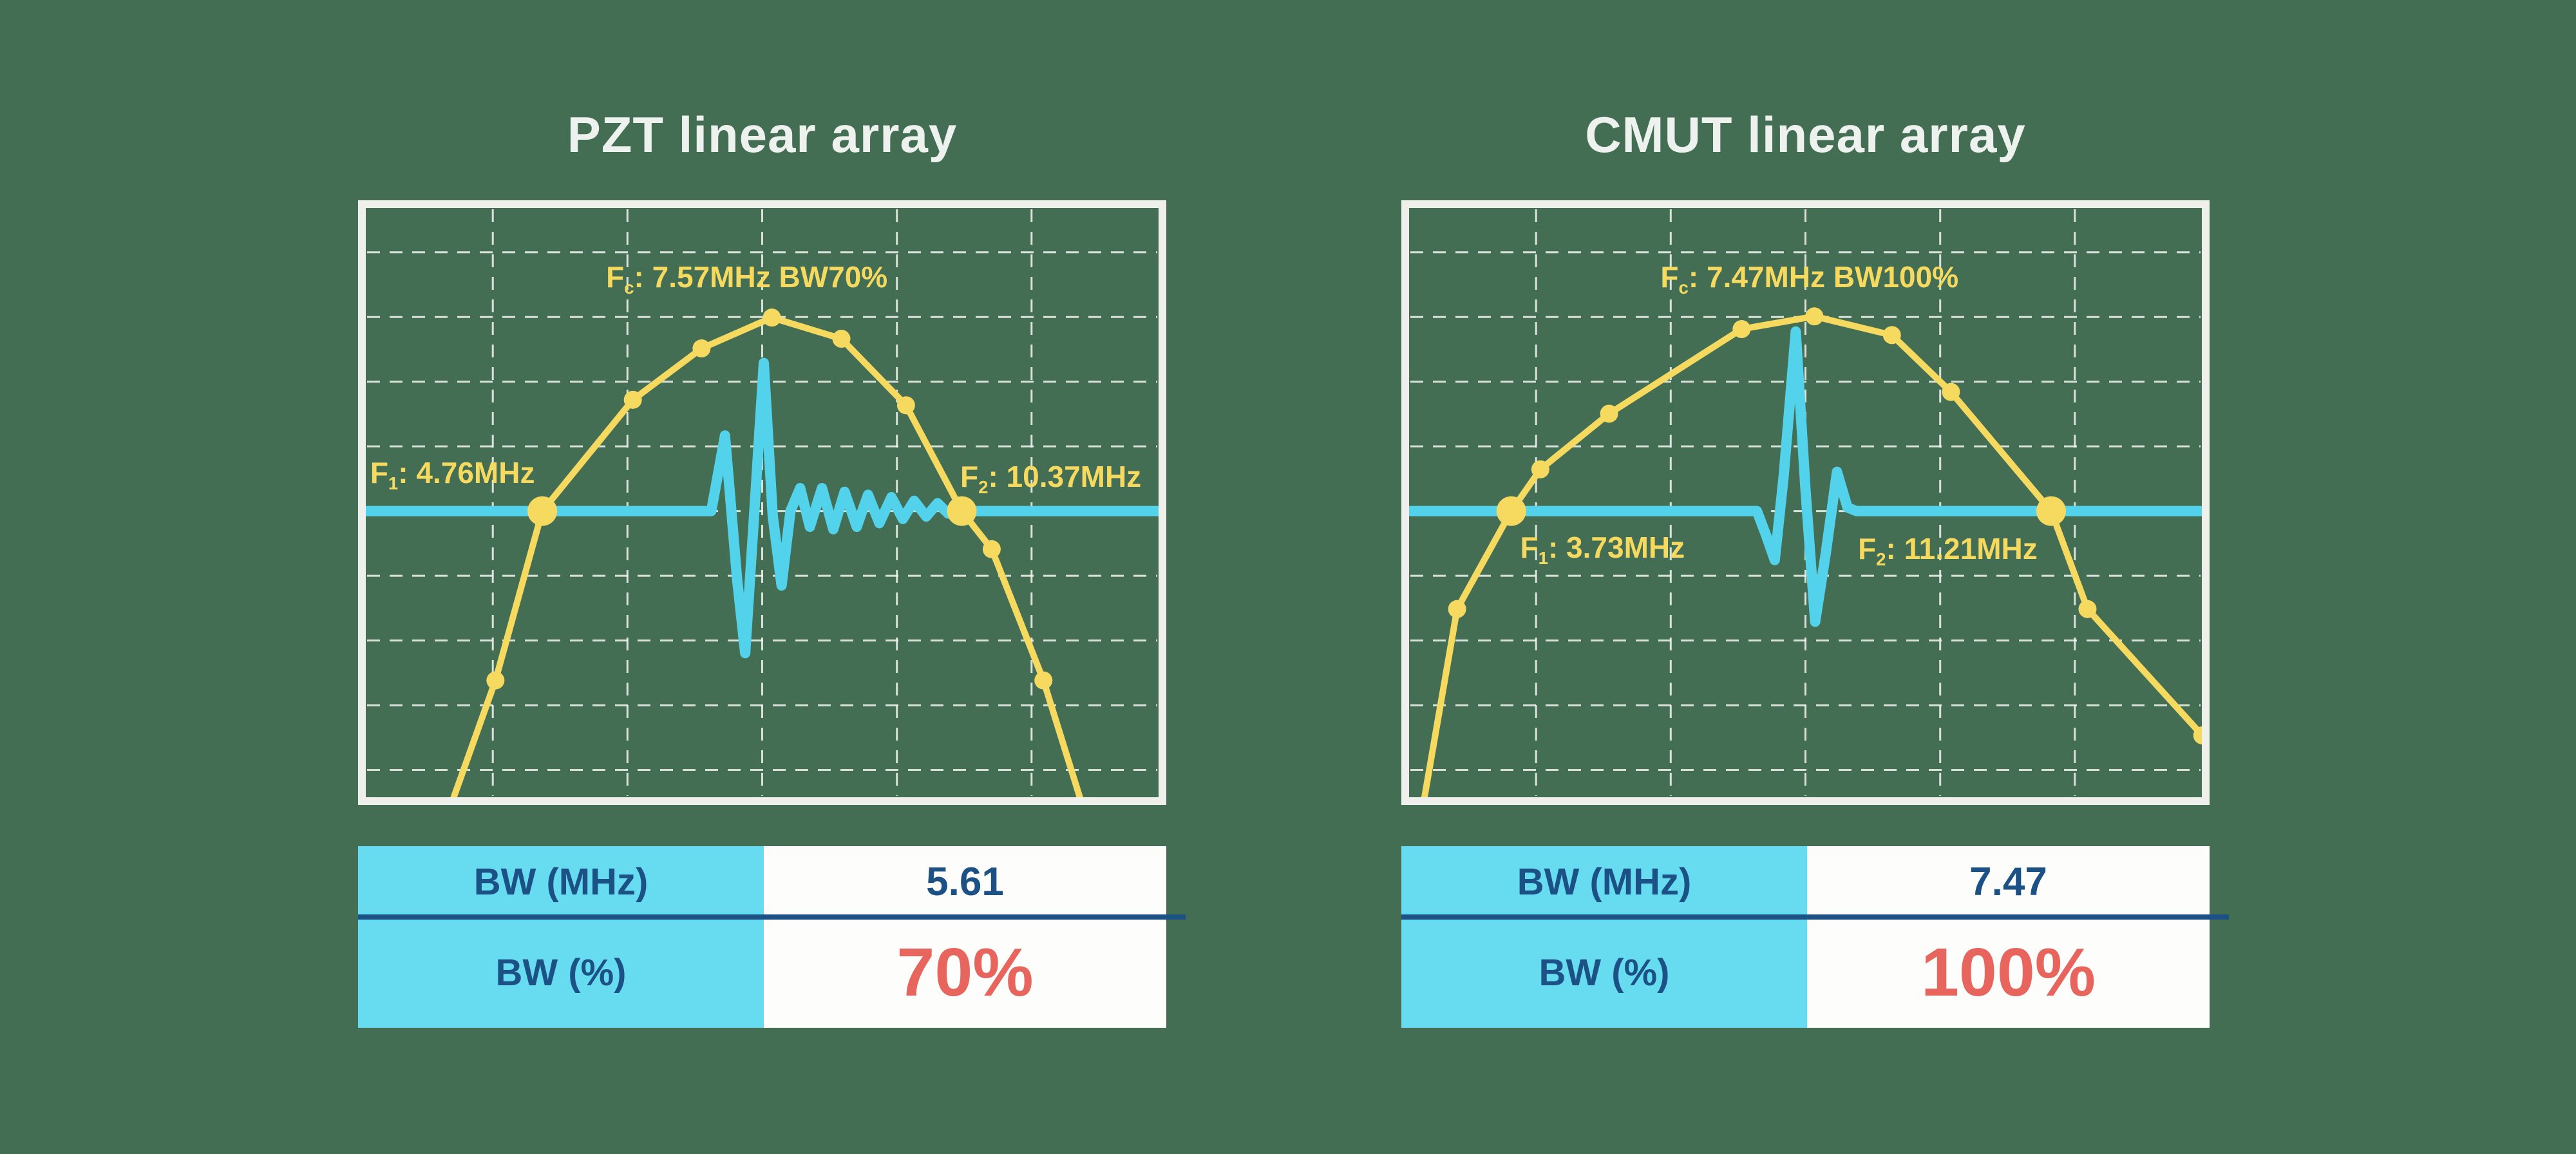 The width and height of the screenshot is (2576, 1154). What do you see at coordinates (466, 473) in the screenshot?
I see `f1-value: : 4.76MHz` at bounding box center [466, 473].